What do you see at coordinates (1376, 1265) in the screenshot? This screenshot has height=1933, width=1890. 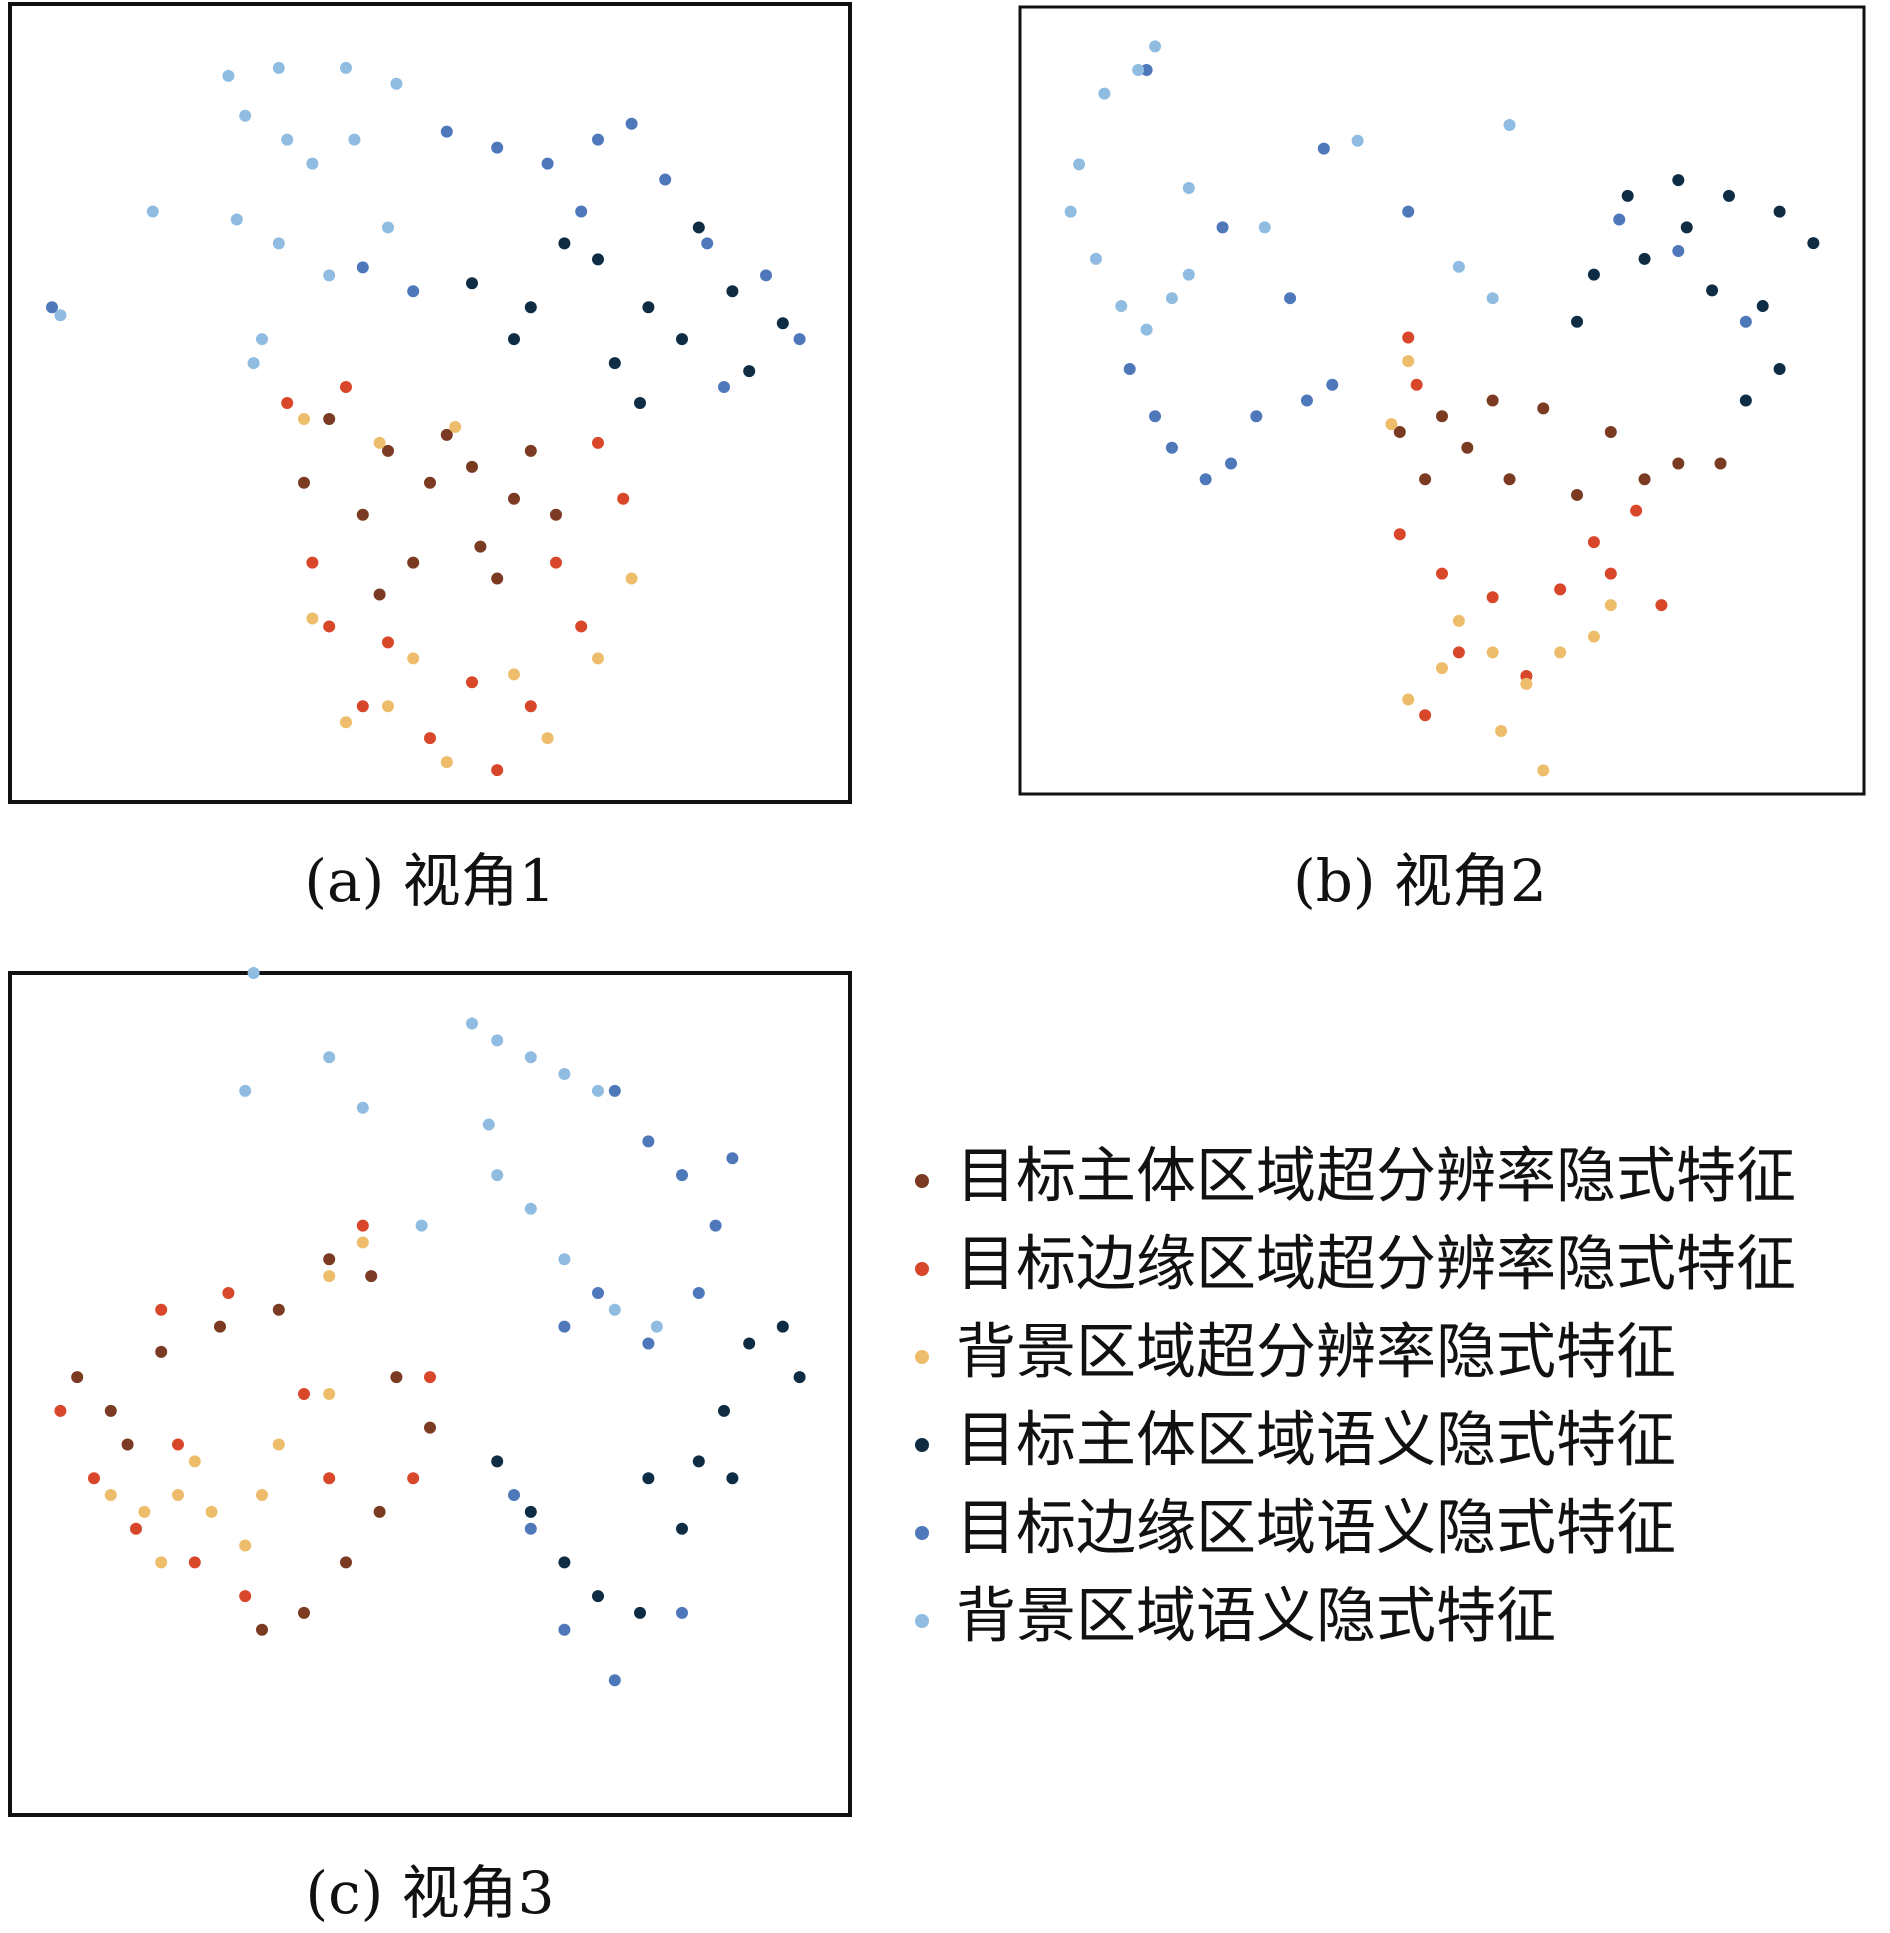 I see `legend-label: 目标边缘区域超分辨率隐式特征` at bounding box center [1376, 1265].